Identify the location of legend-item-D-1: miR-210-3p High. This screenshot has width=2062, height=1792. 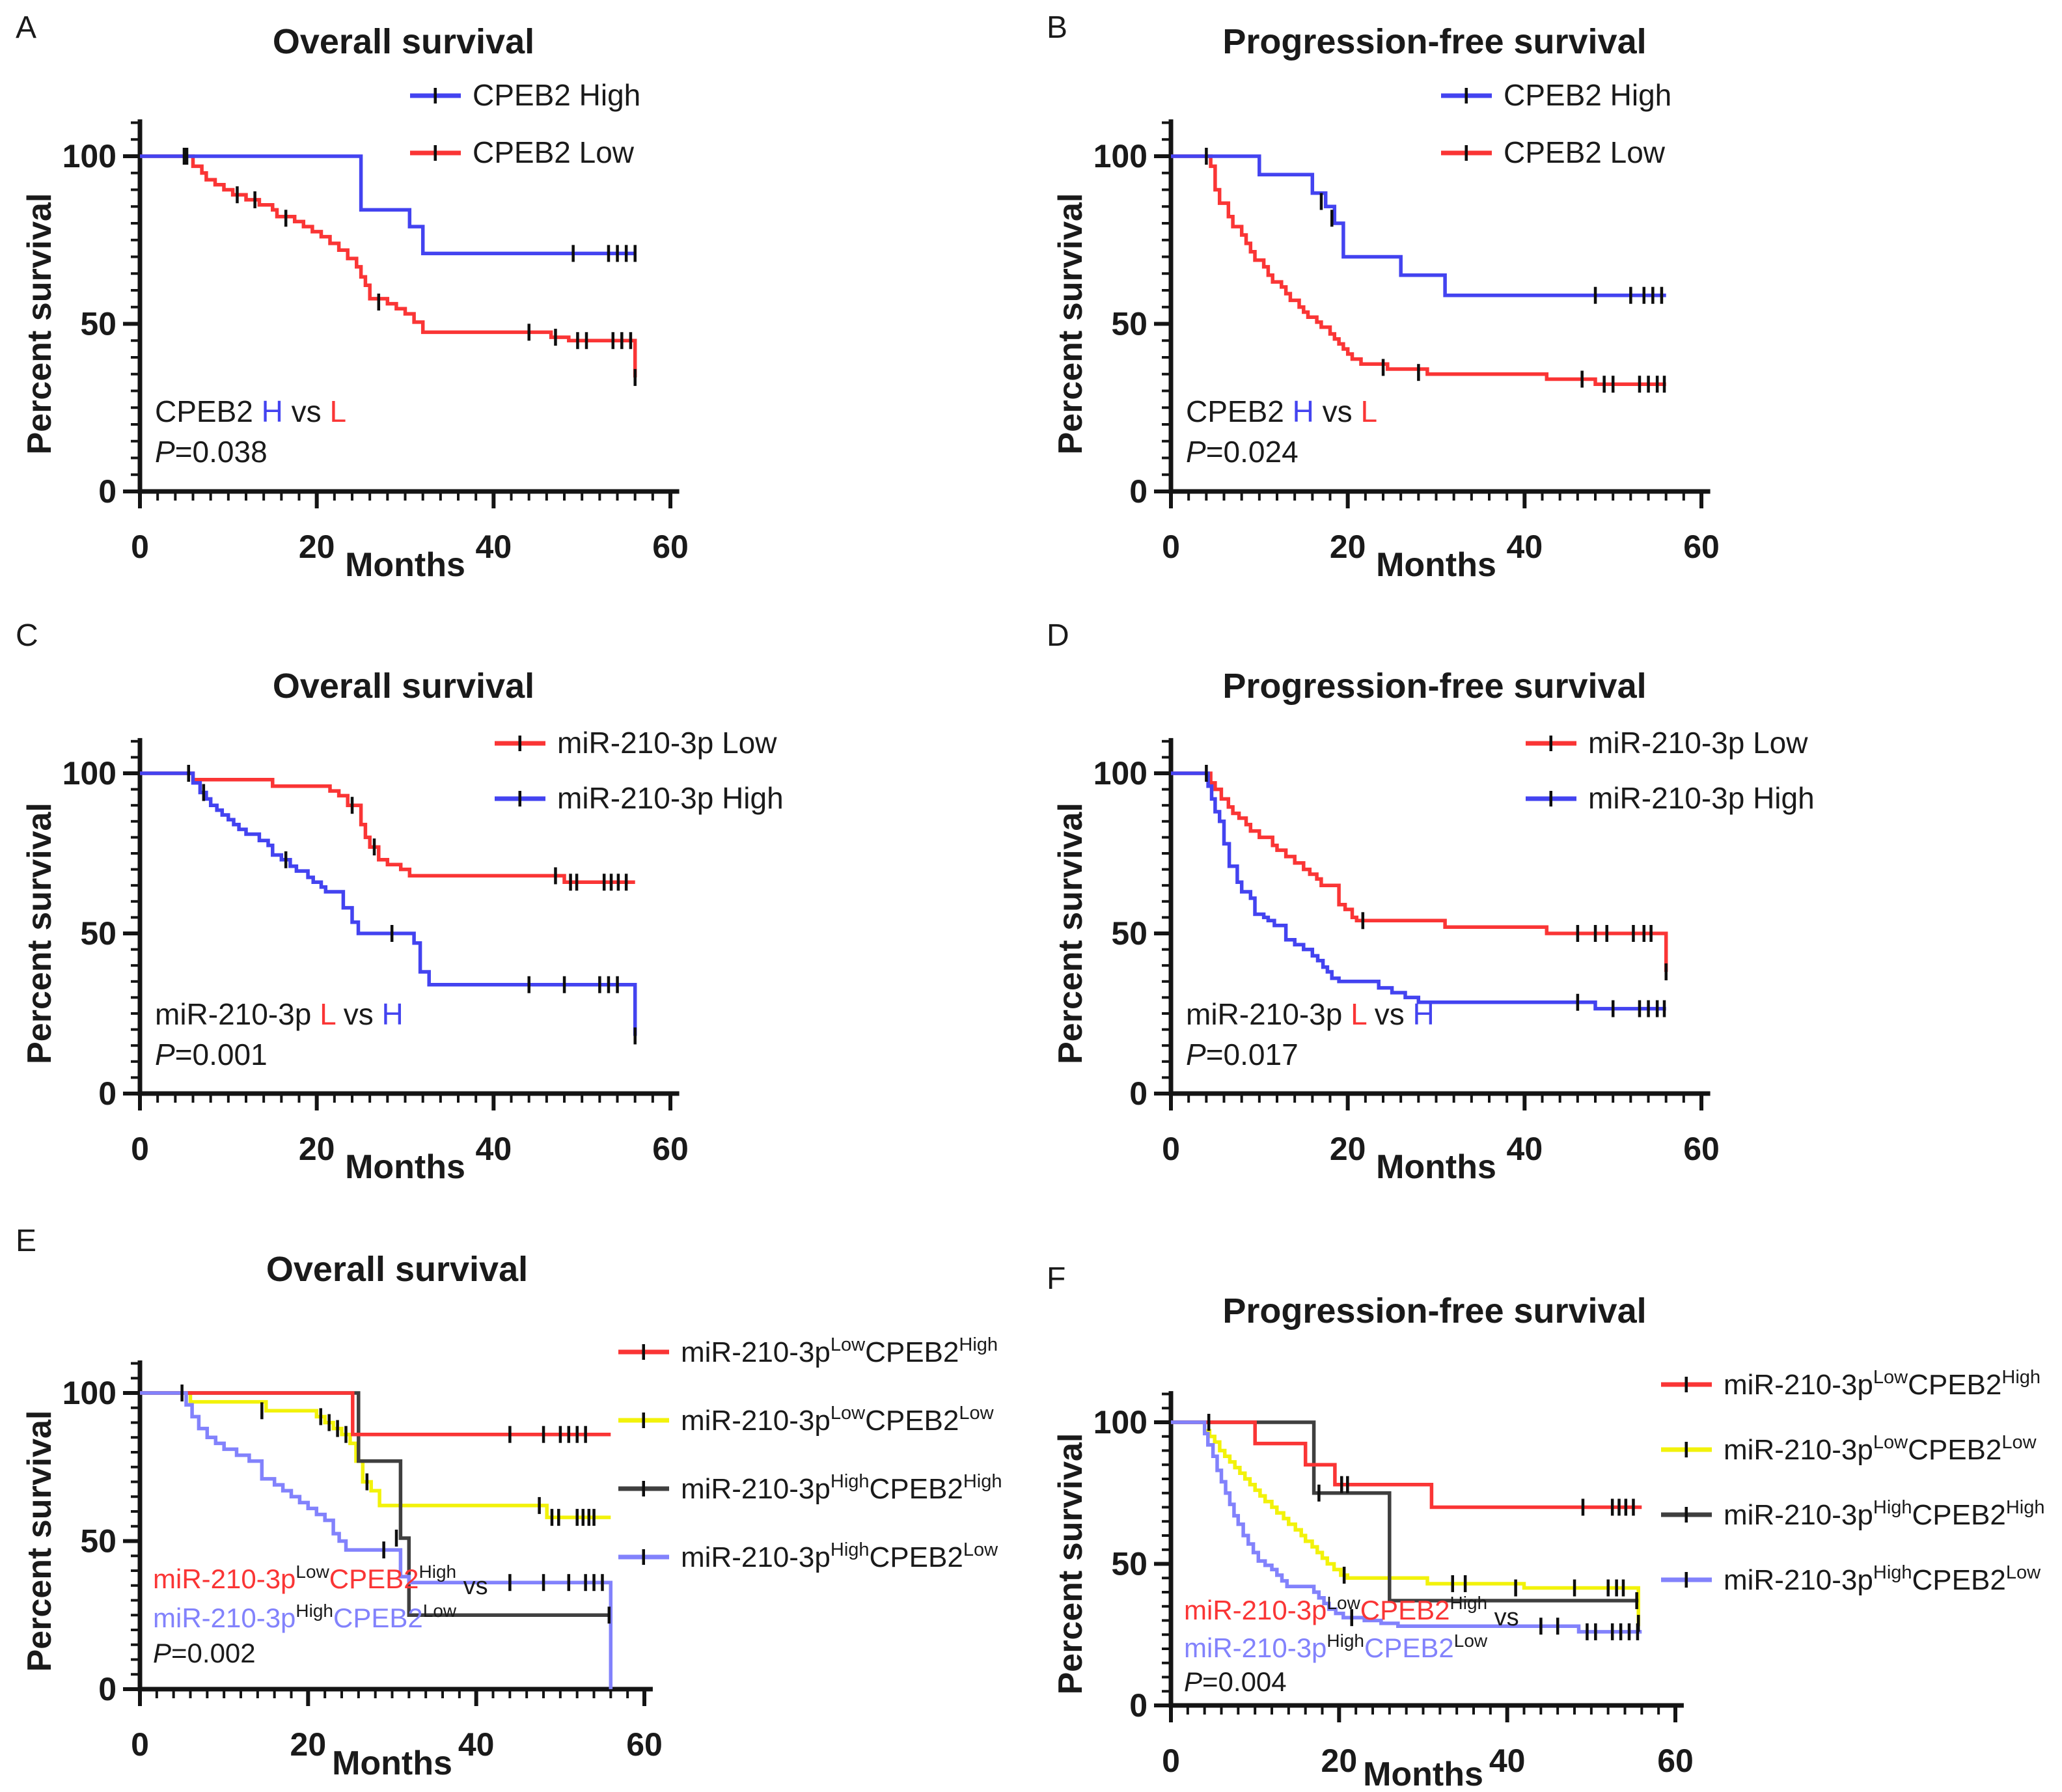
(1670, 798).